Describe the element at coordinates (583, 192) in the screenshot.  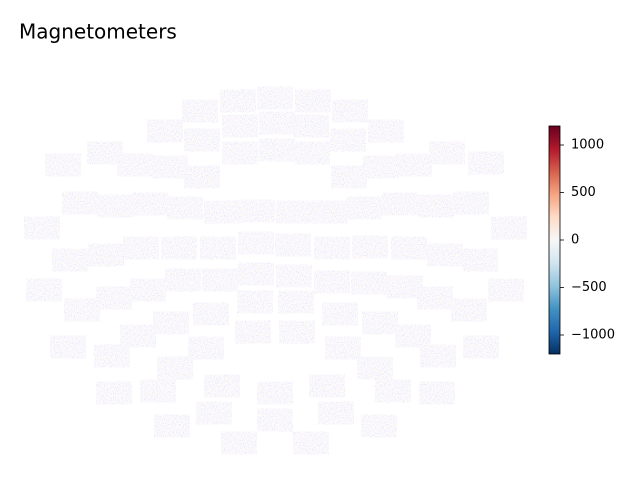
I see `colorbar-tick-label: 500` at that location.